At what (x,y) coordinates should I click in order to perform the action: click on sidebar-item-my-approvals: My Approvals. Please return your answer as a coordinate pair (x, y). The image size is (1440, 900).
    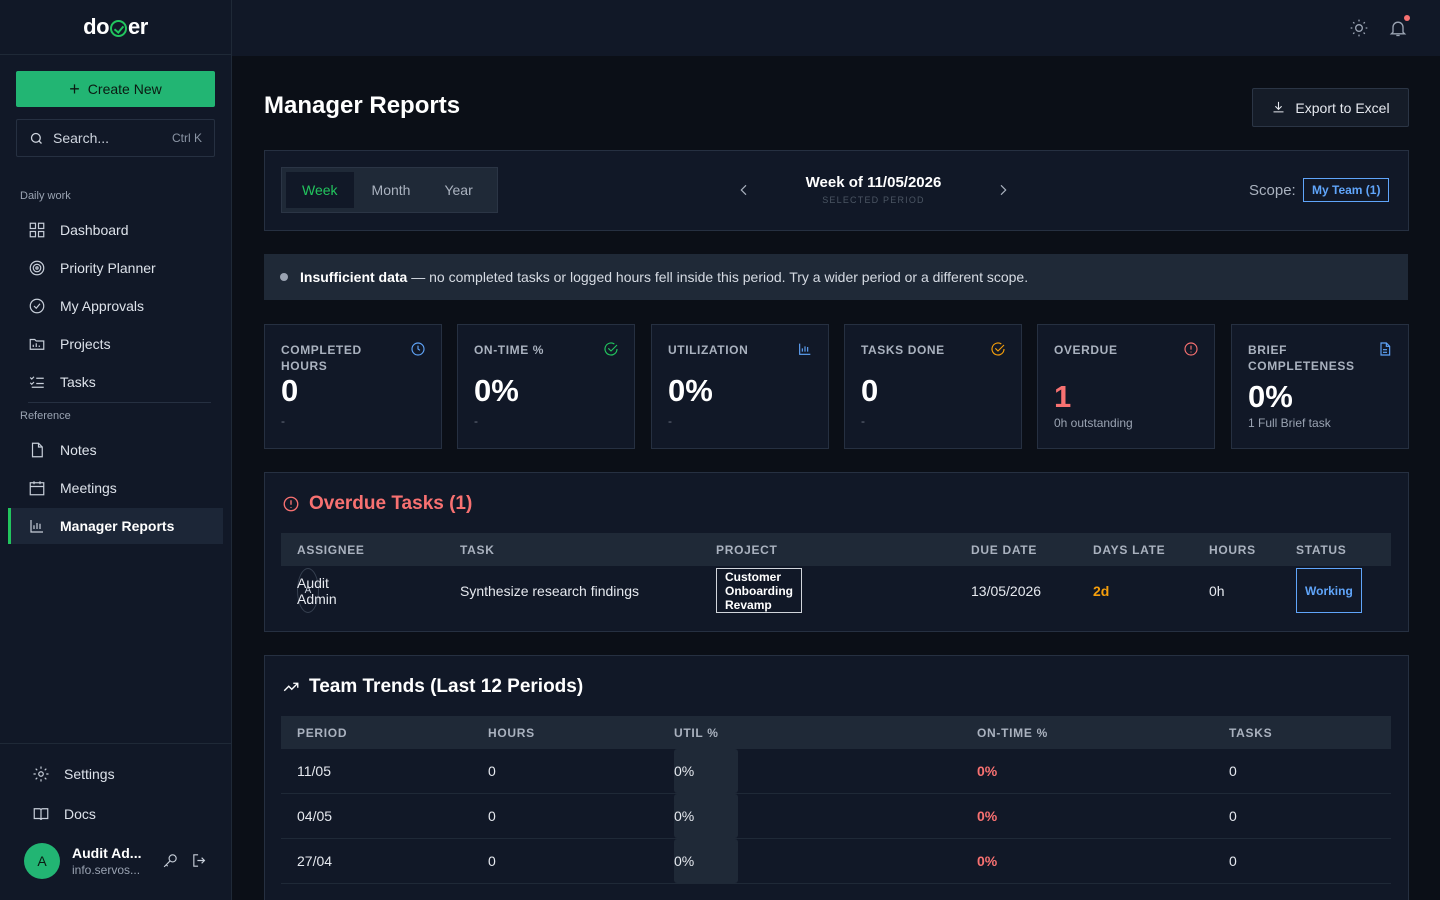
    Looking at the image, I should click on (115, 306).